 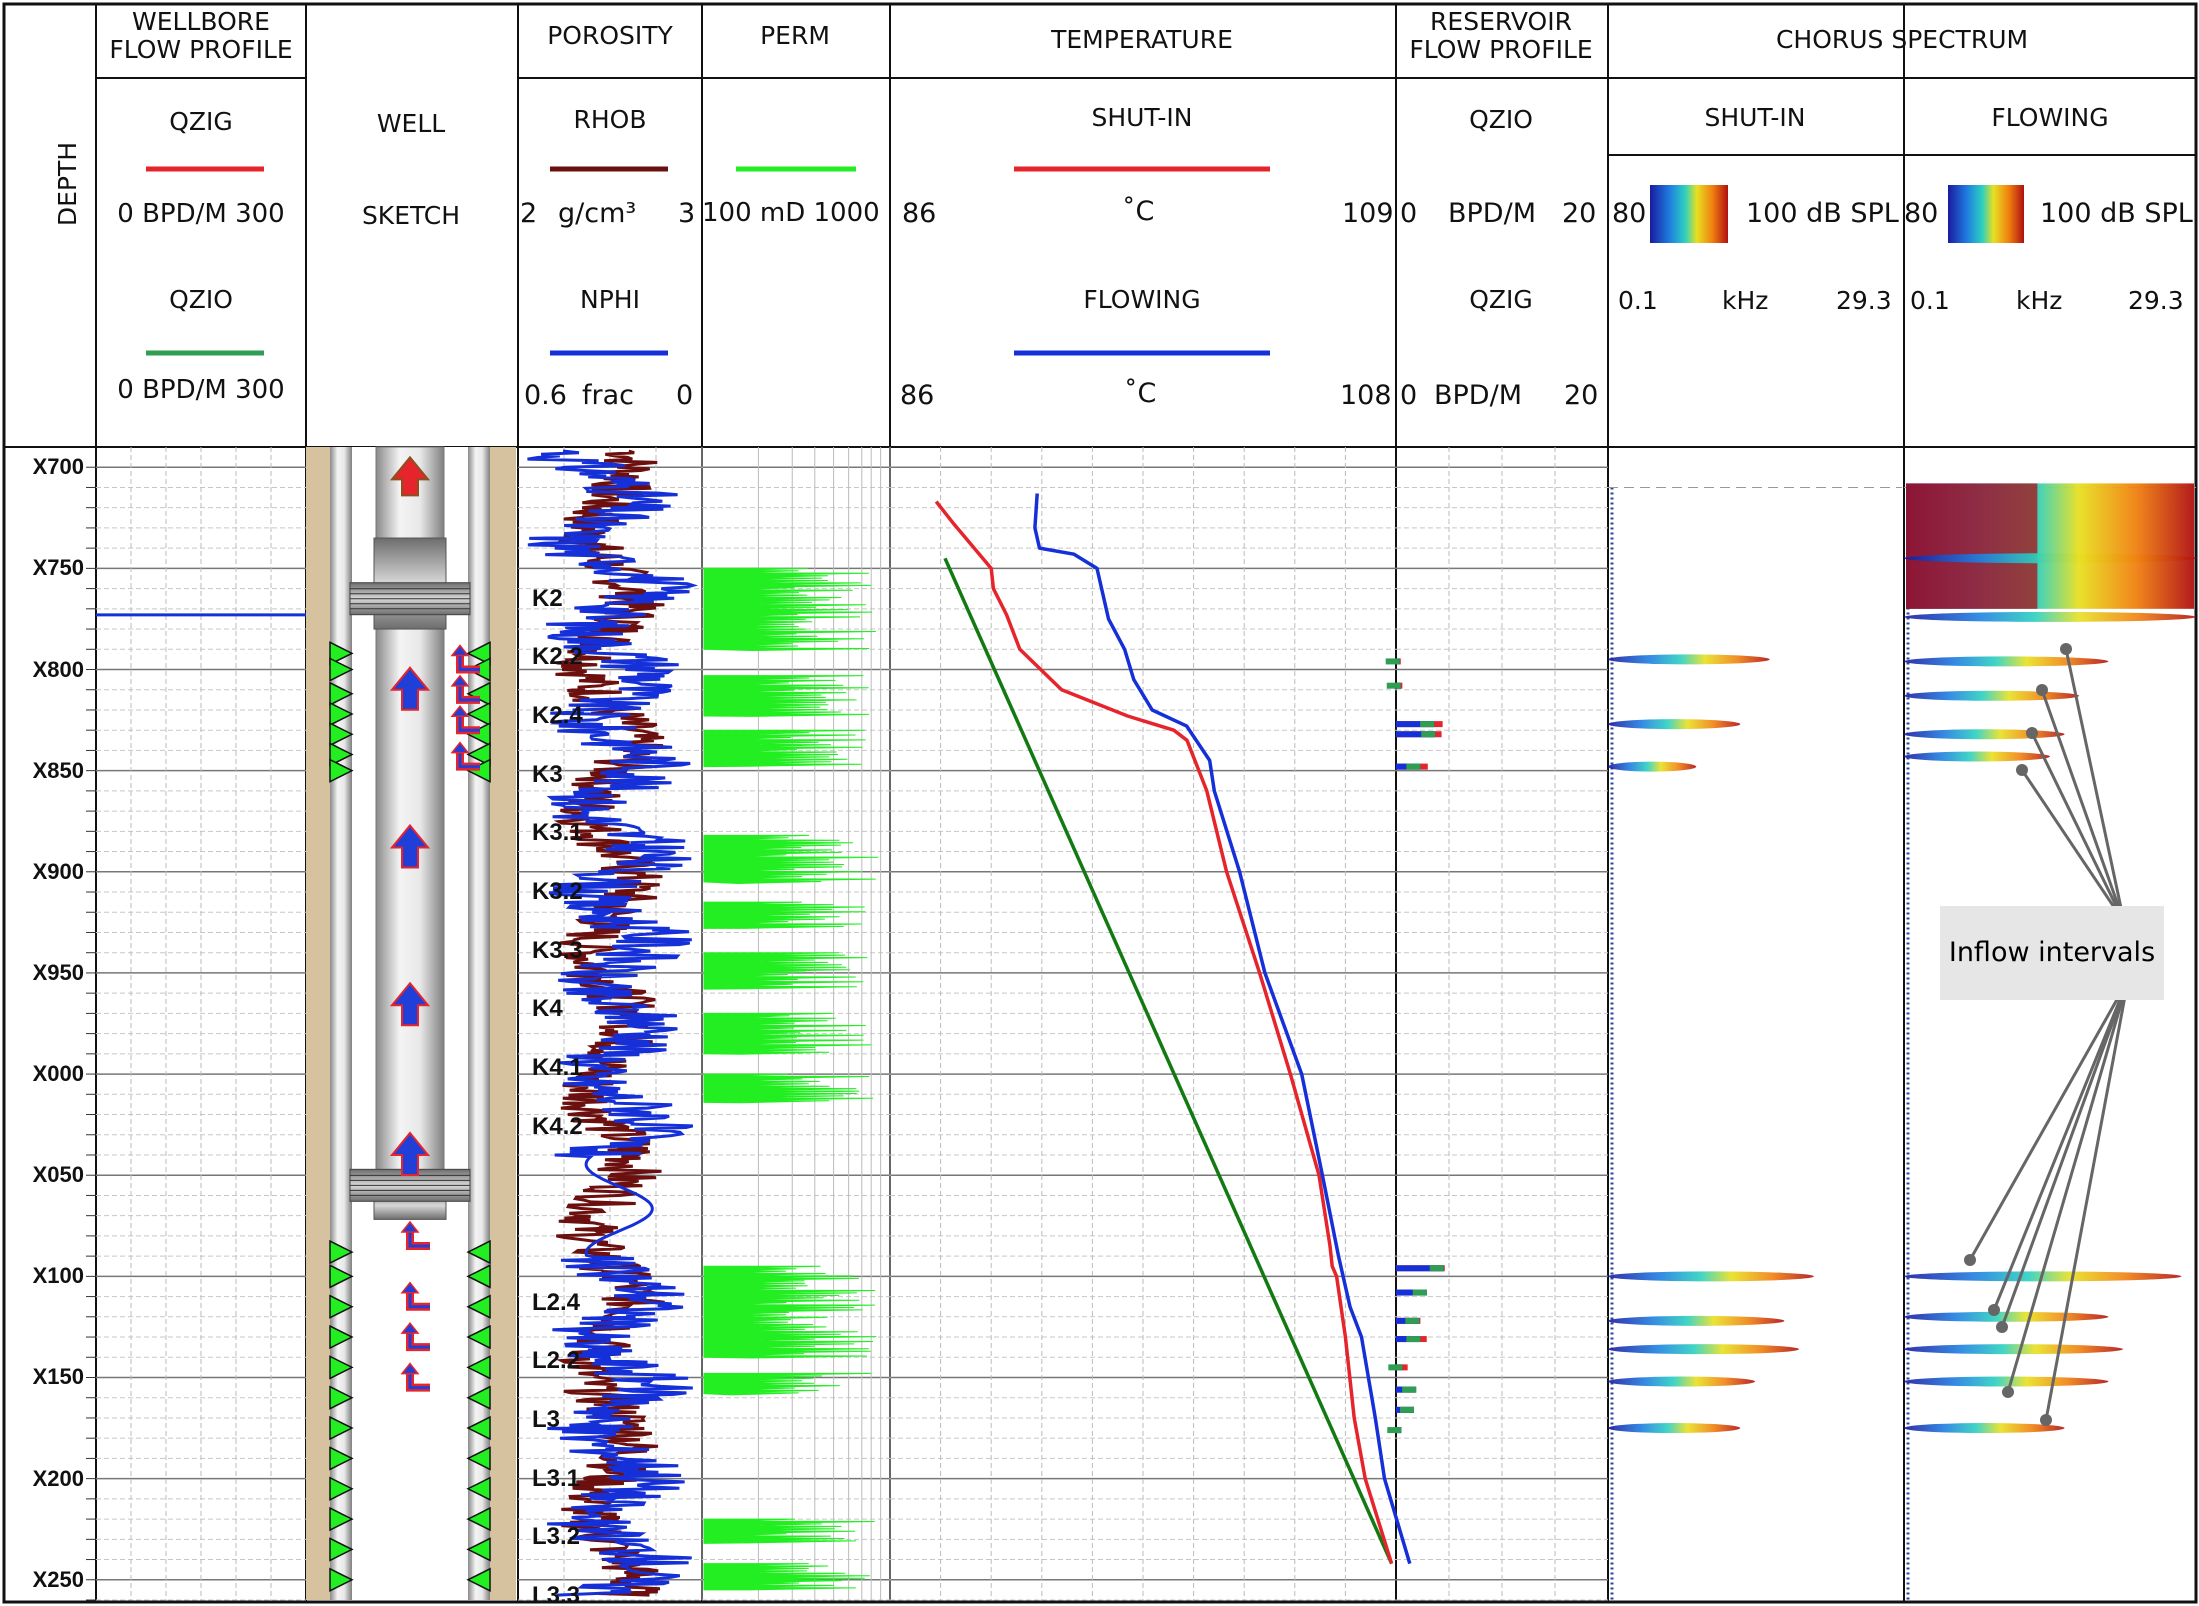 What do you see at coordinates (557, 1126) in the screenshot?
I see `zone-label: K4.2` at bounding box center [557, 1126].